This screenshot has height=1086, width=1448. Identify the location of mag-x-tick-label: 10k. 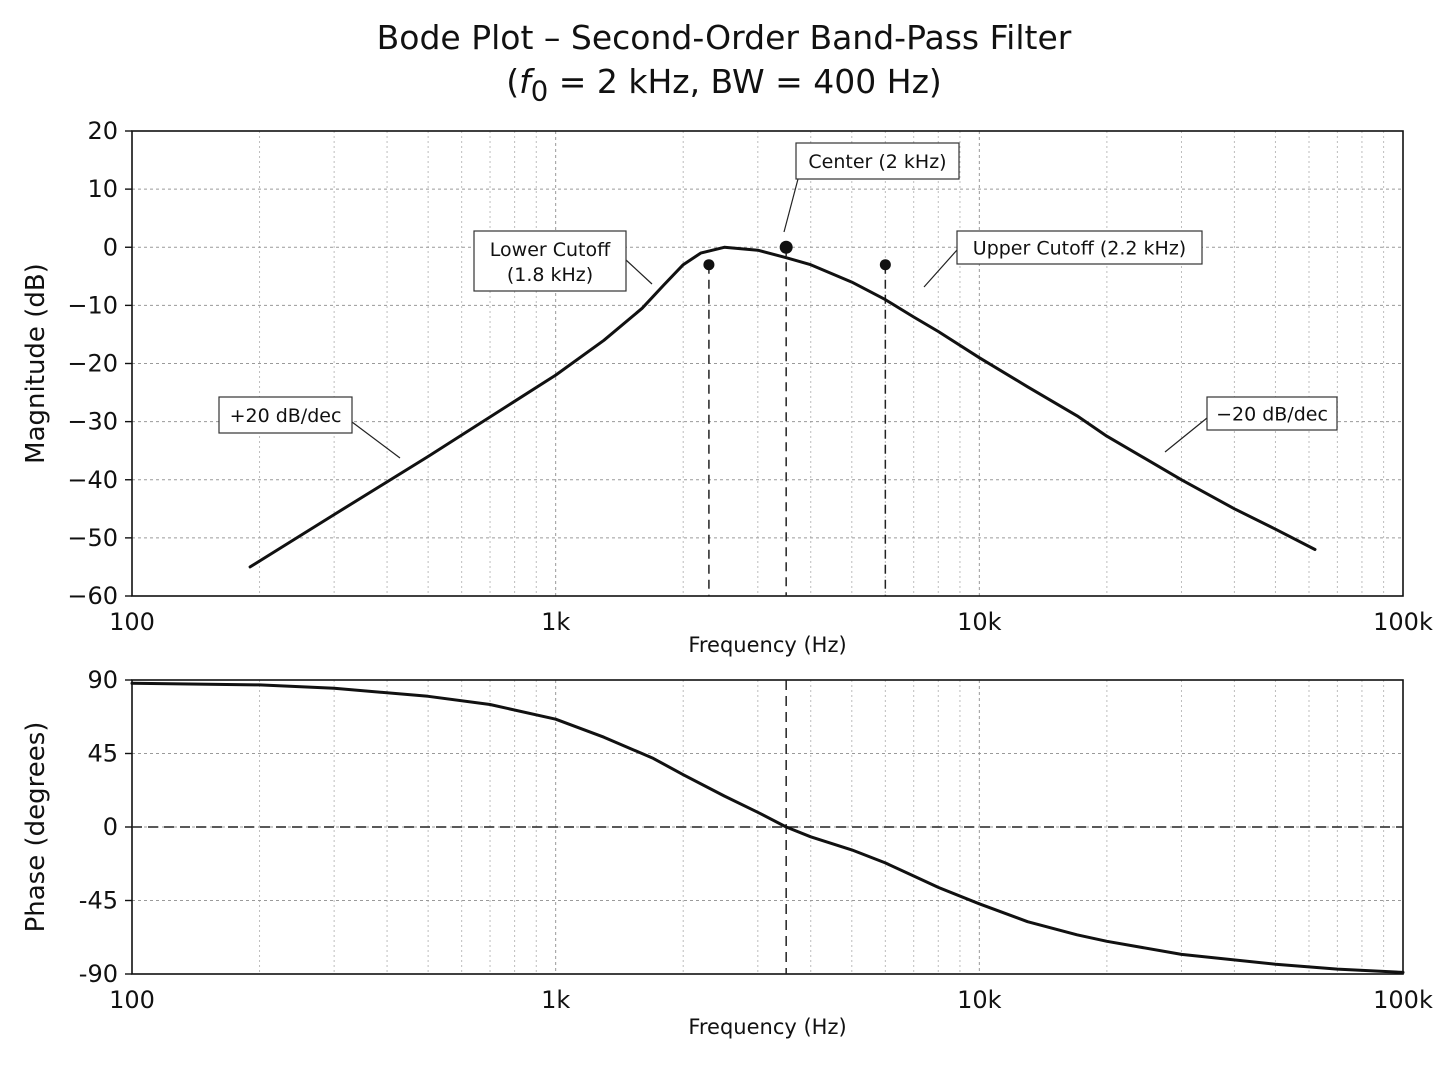
(979, 622).